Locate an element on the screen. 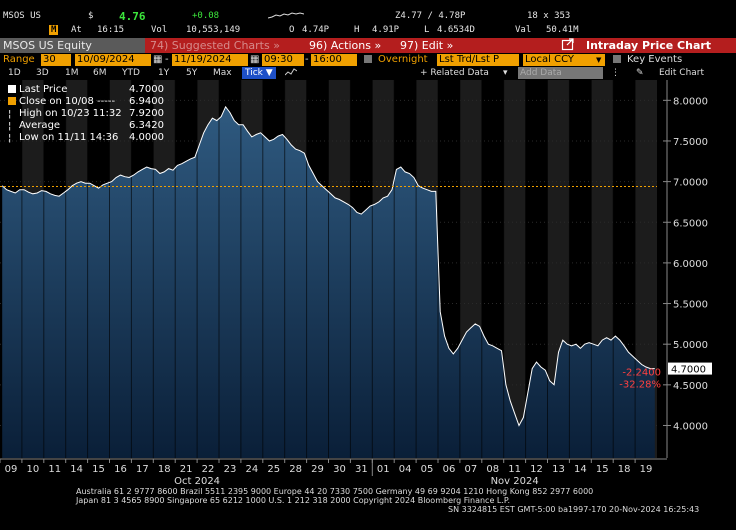 The width and height of the screenshot is (736, 530). x-tick-label: 19 is located at coordinates (646, 469).